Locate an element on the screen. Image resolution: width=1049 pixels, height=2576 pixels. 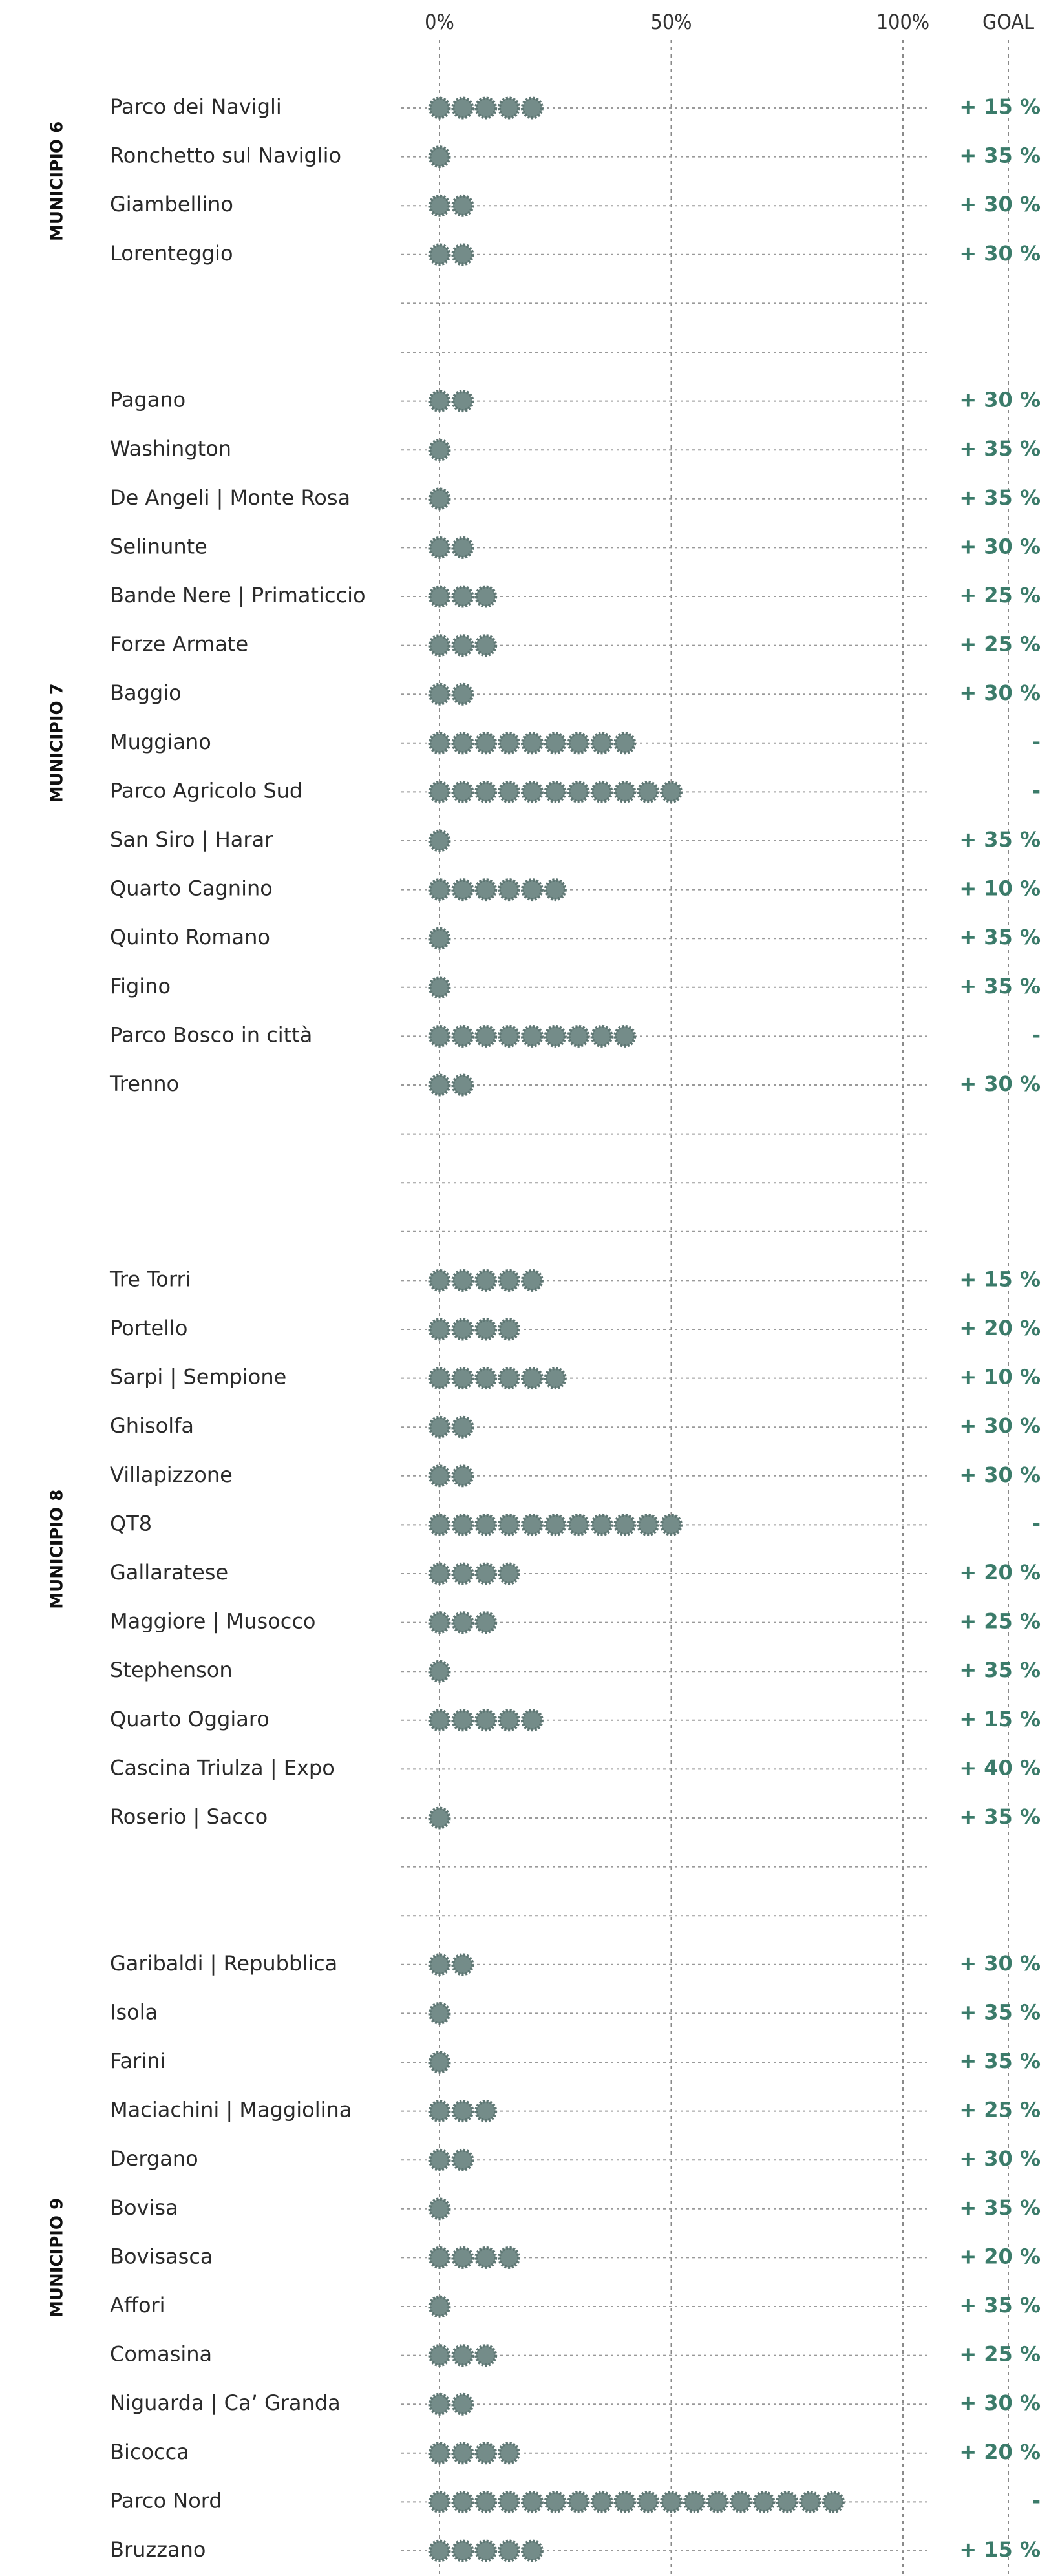
x-tick-label: 100% is located at coordinates (902, 22).